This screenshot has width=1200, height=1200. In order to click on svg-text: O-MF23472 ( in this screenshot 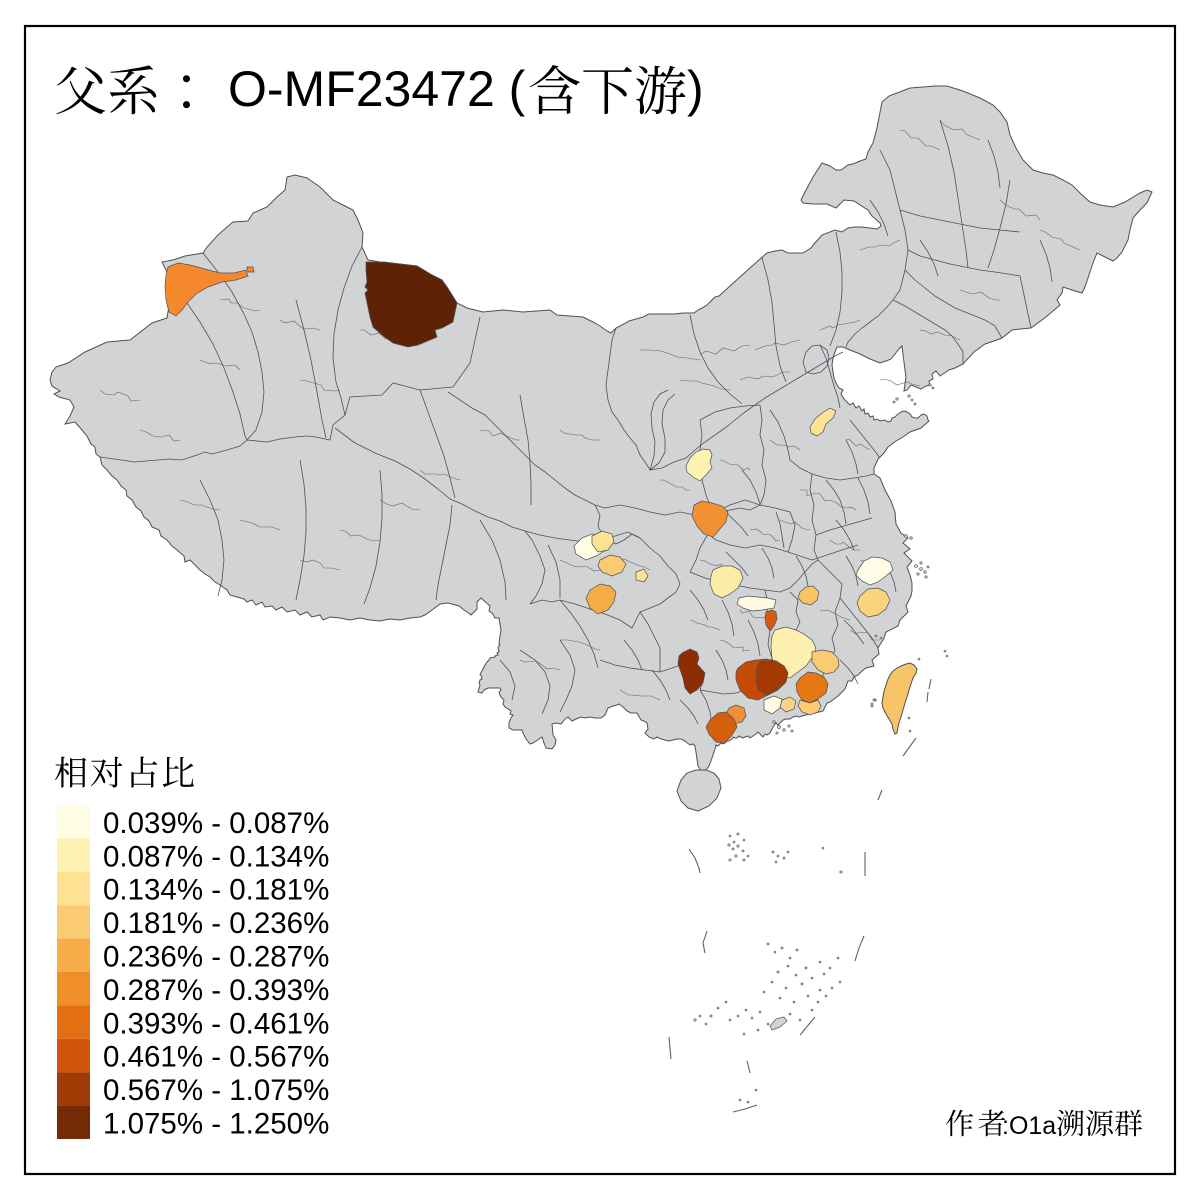, I will do `click(377, 89)`.